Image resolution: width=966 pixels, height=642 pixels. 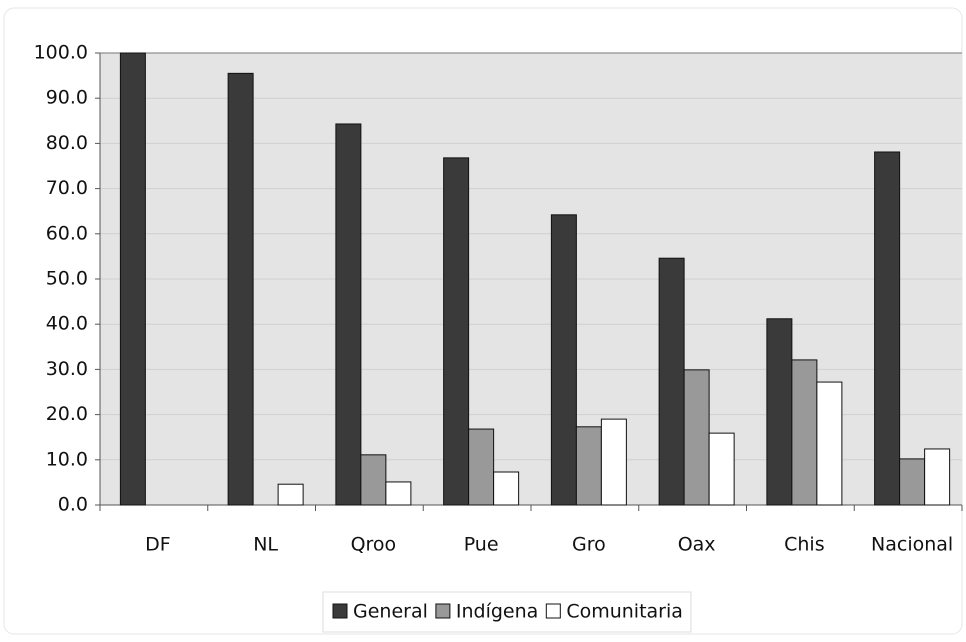 What do you see at coordinates (912, 545) in the screenshot?
I see `x-tick-label: Nacional` at bounding box center [912, 545].